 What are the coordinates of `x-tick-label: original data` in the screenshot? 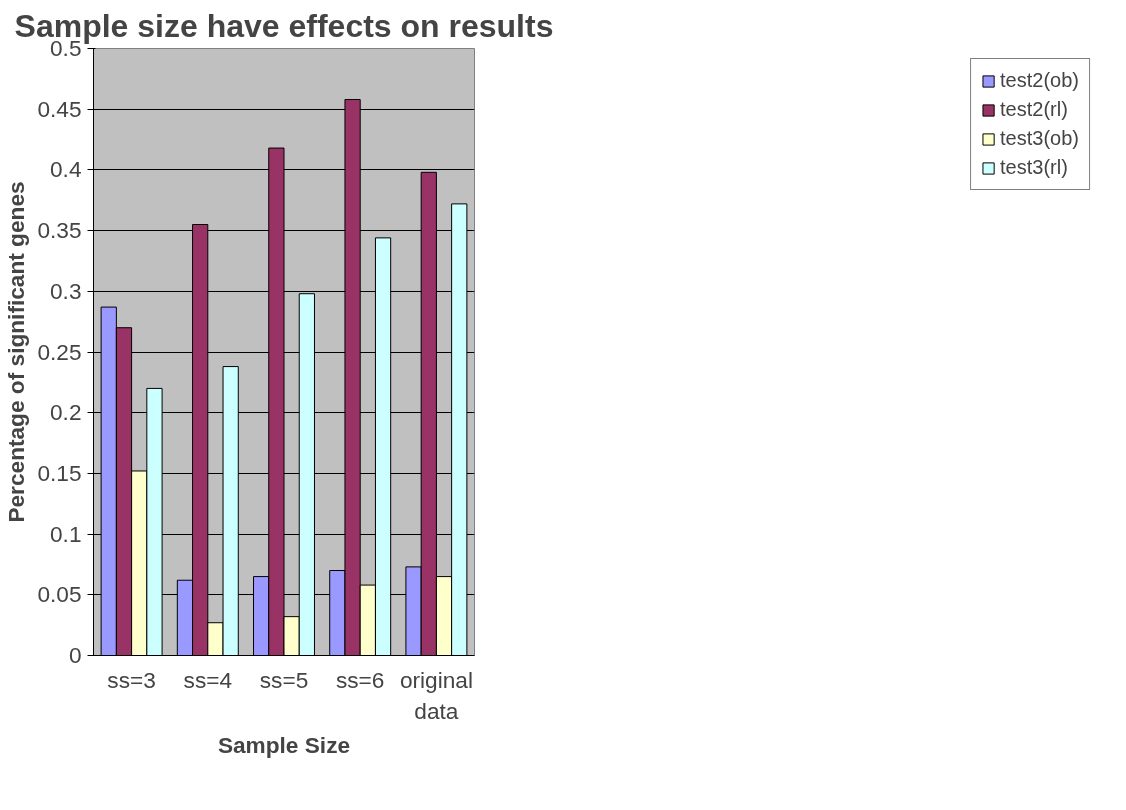 It's located at (436, 695).